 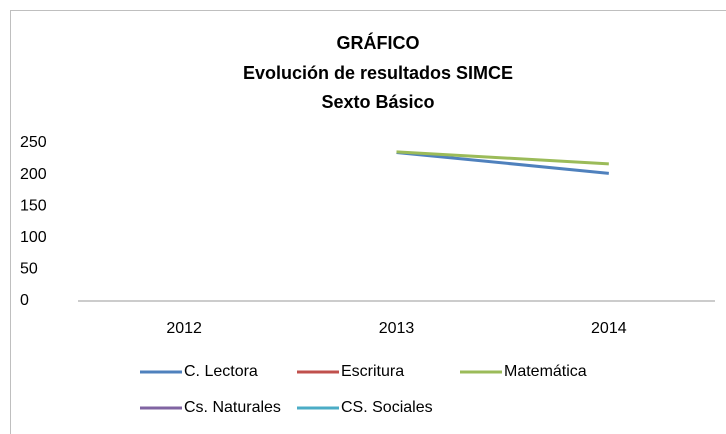 I want to click on legend-label: CS. Sociales, so click(x=387, y=407).